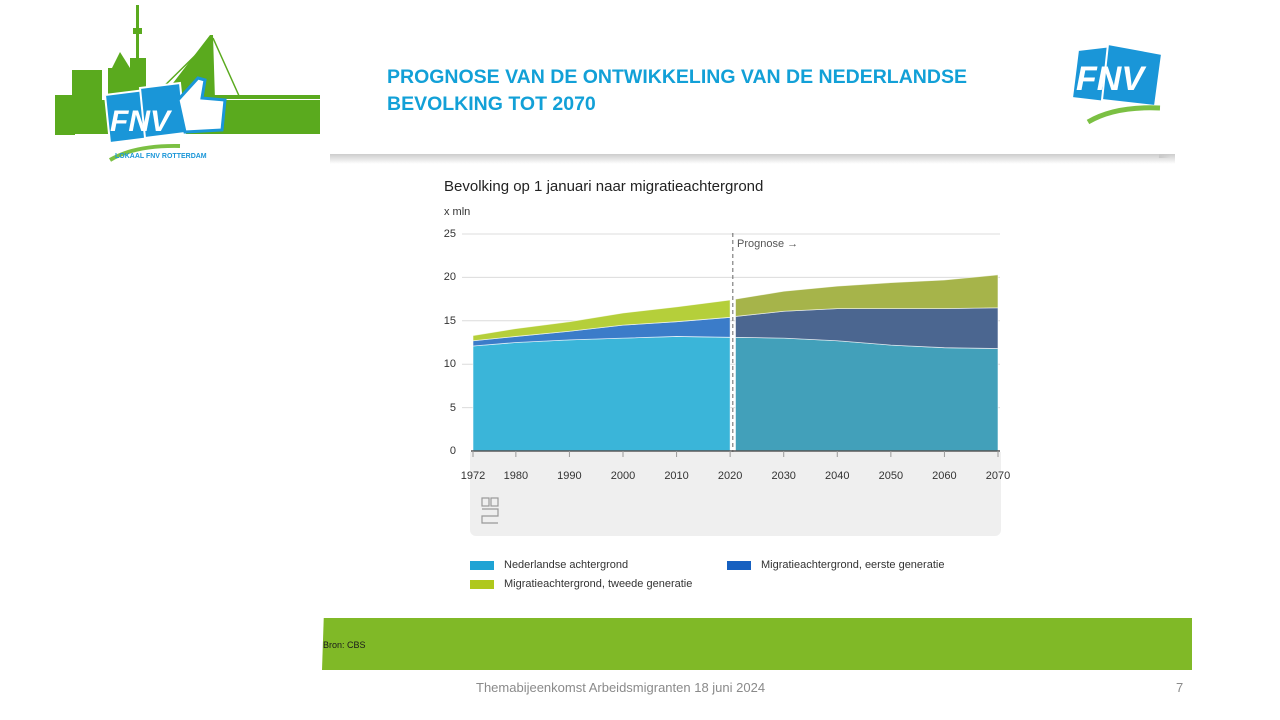 The image size is (1280, 720). I want to click on x-tick-label: 2040, so click(837, 476).